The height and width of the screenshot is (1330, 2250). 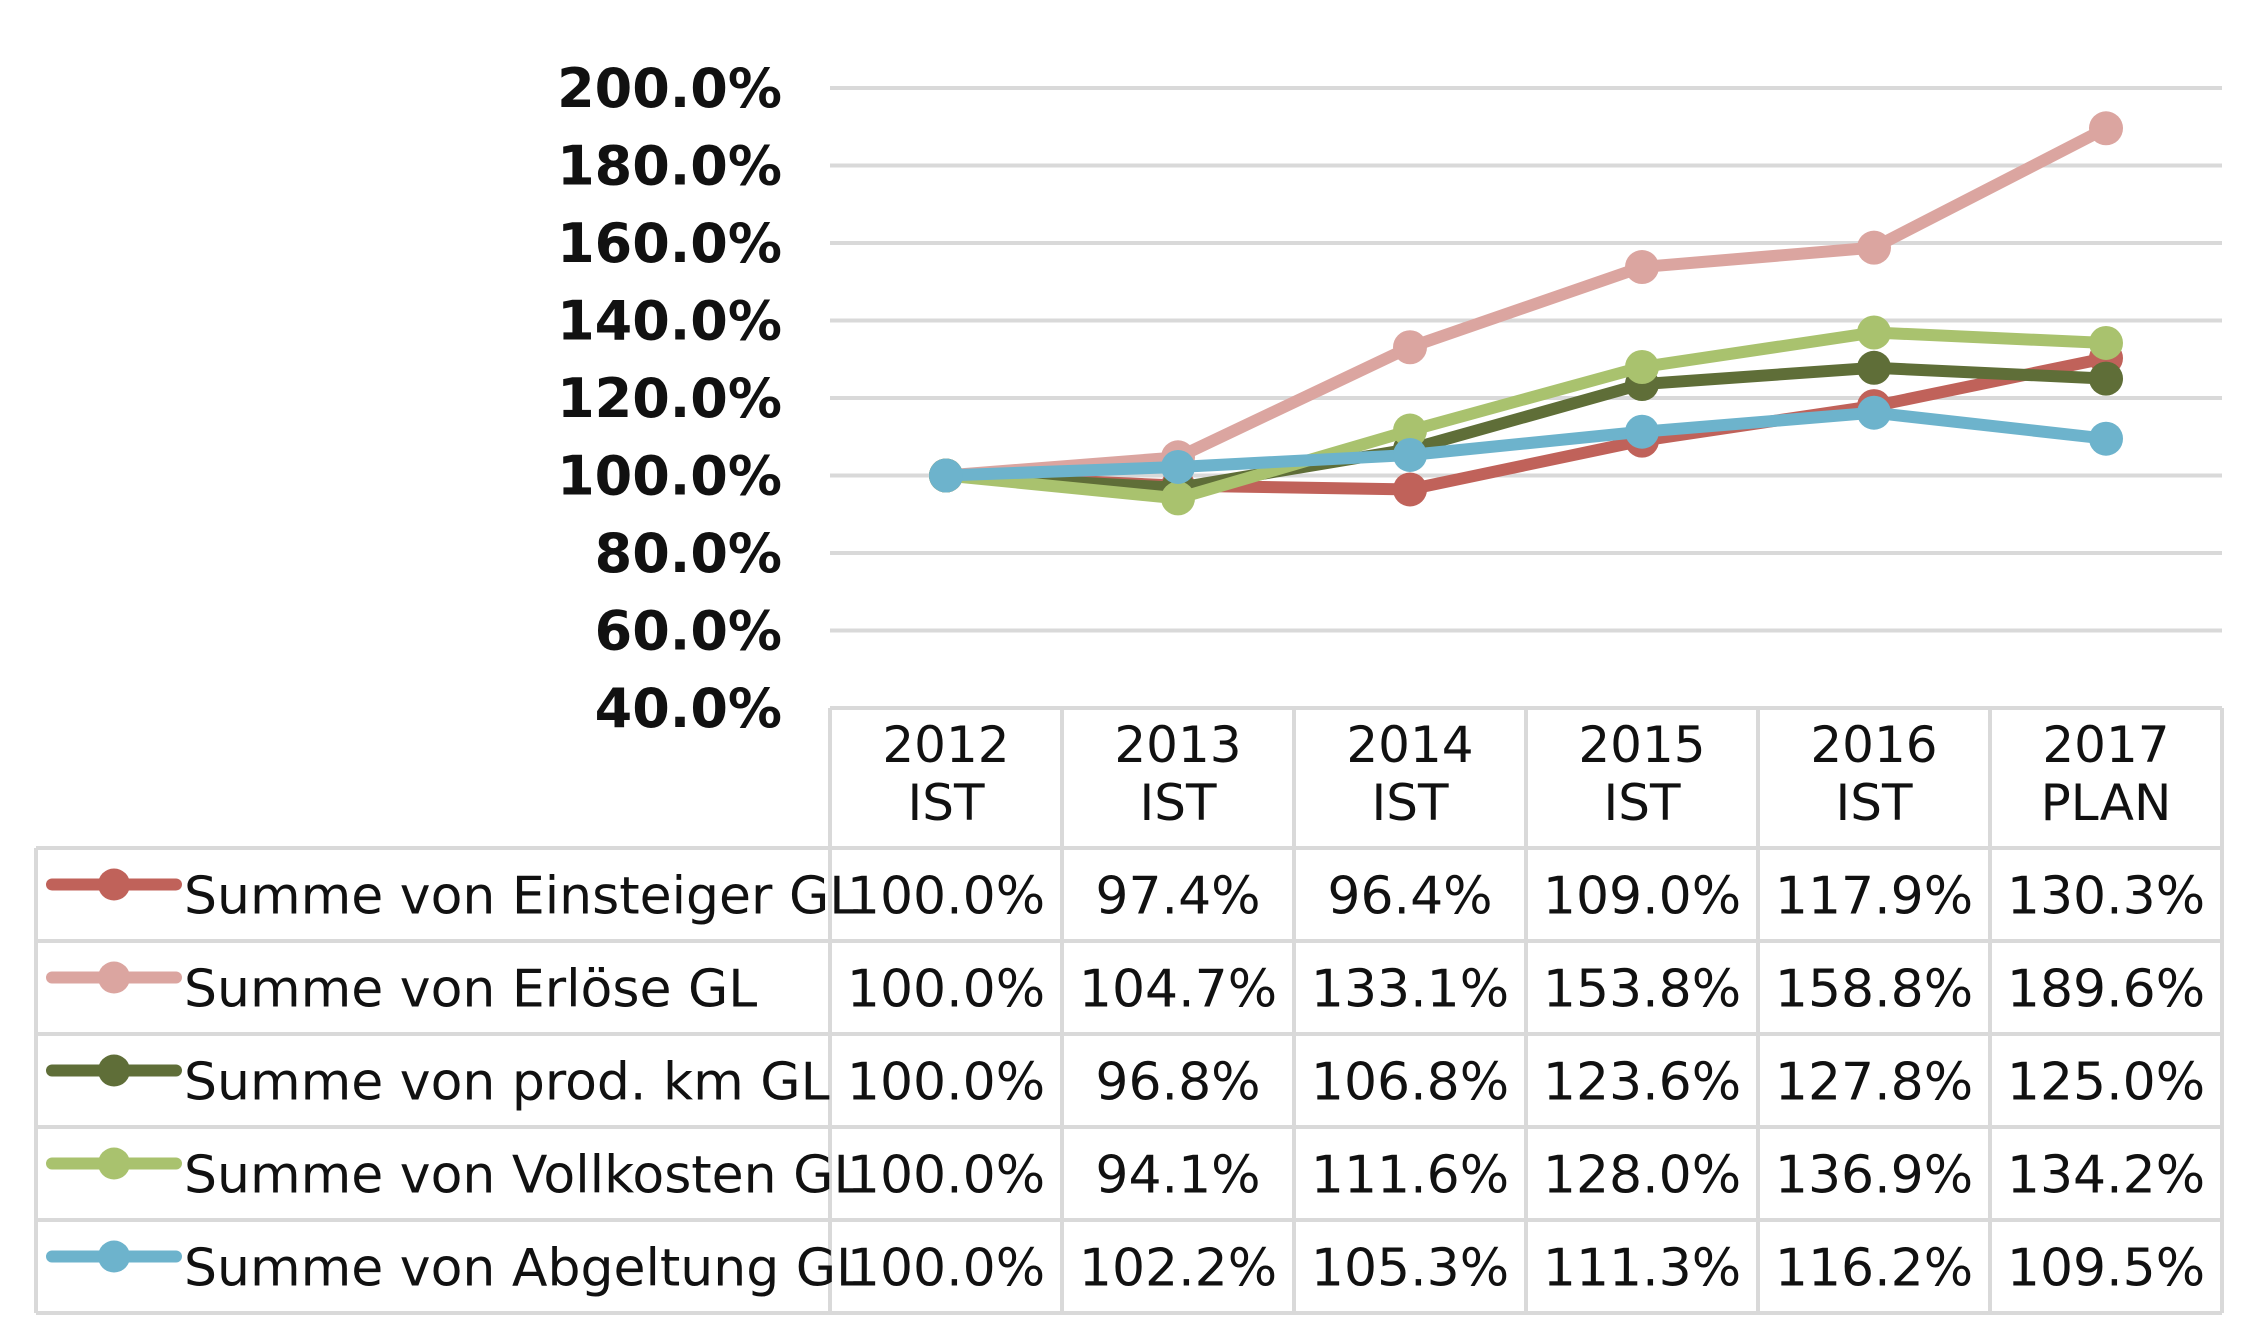 What do you see at coordinates (669, 321) in the screenshot?
I see `y-tick-label: 140.0%` at bounding box center [669, 321].